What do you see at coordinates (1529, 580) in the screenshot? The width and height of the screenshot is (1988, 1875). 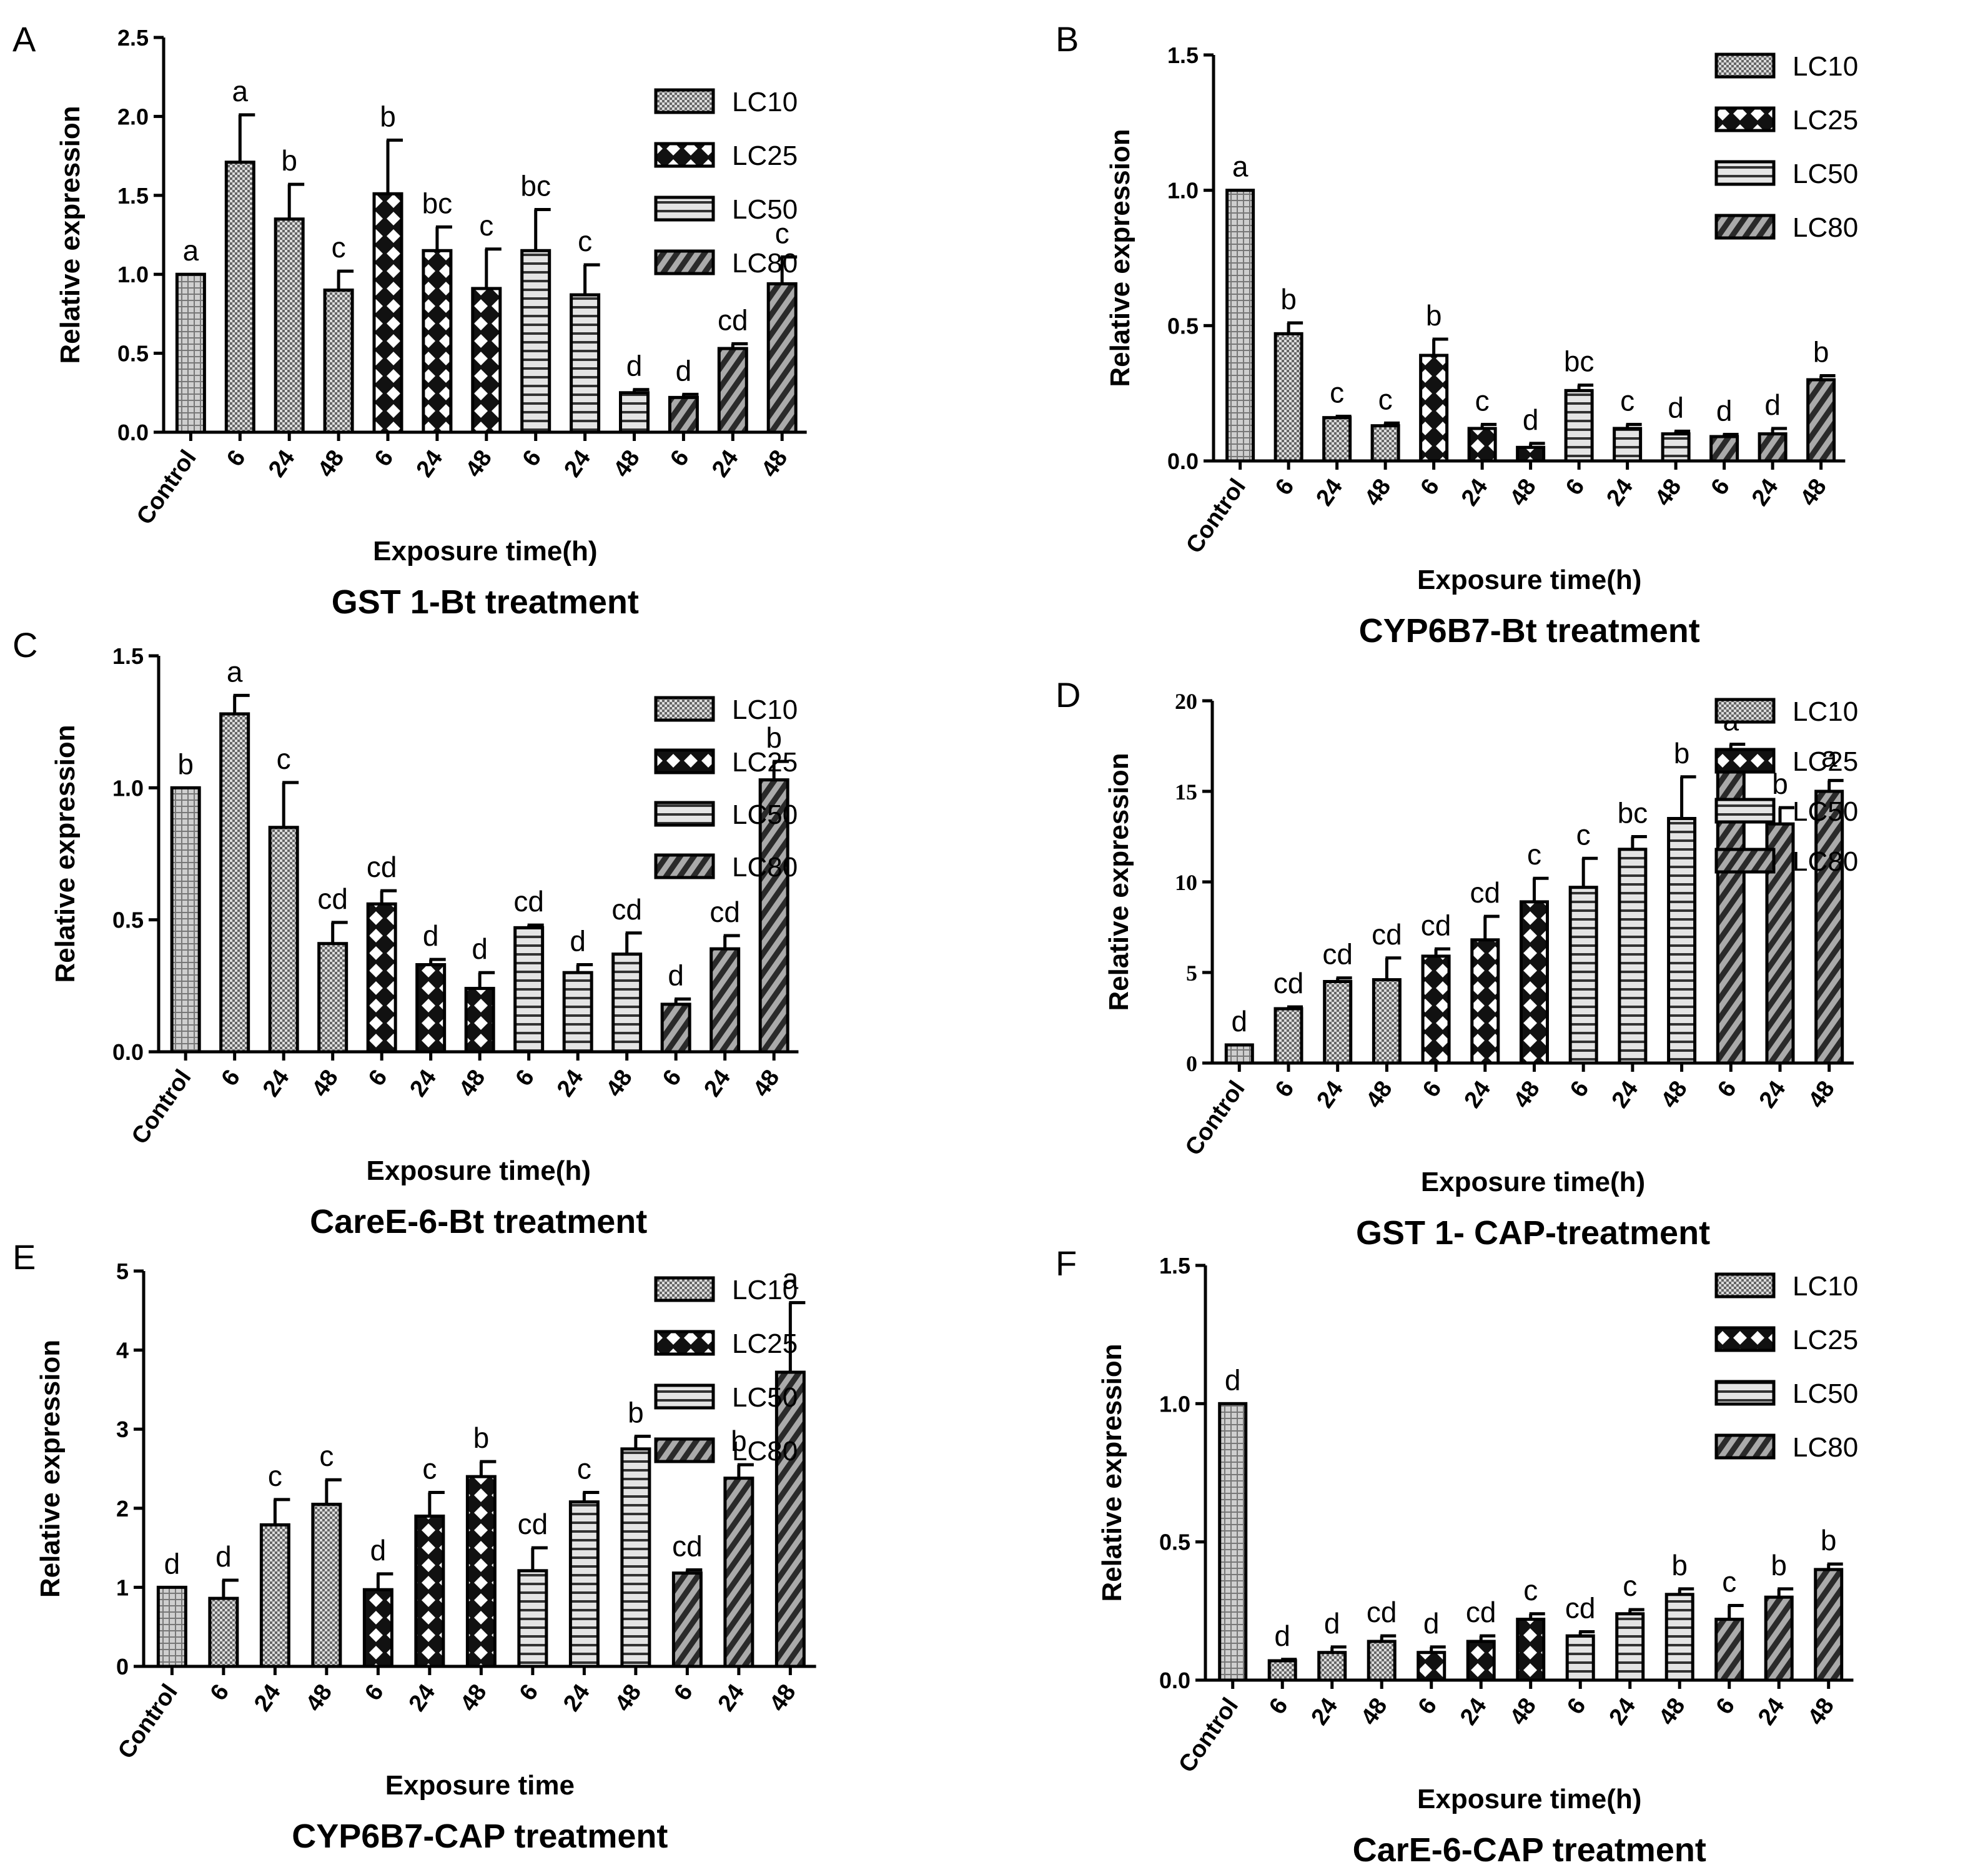 I see `x-axis-title: Exposure time(h)` at bounding box center [1529, 580].